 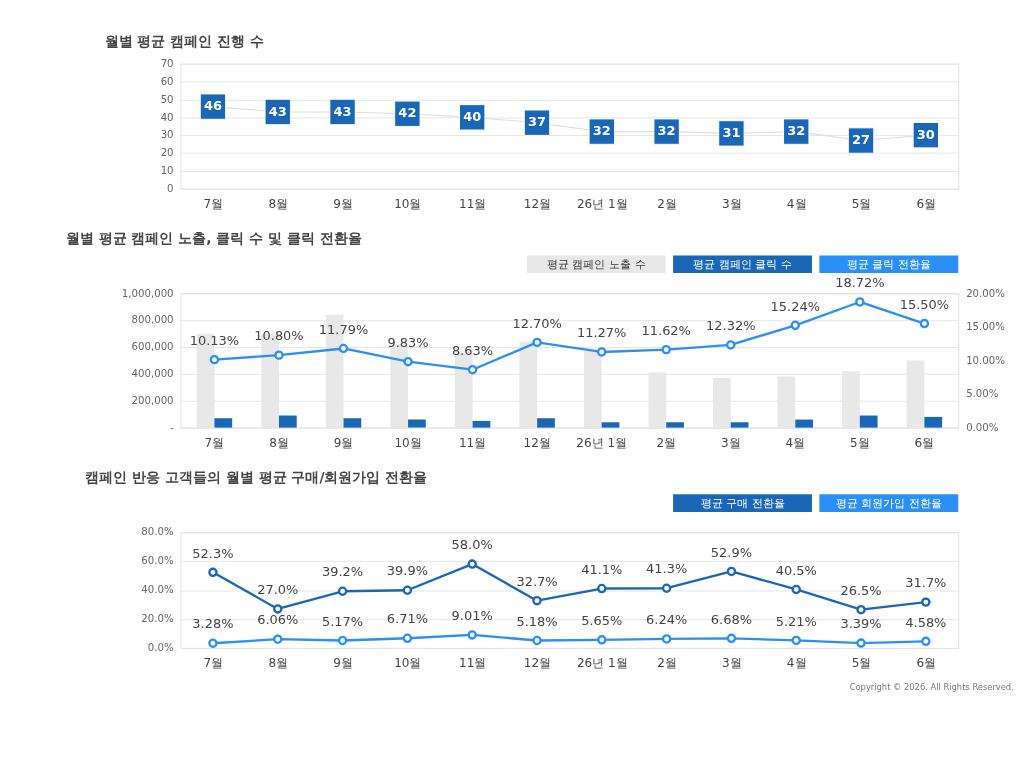 I want to click on y-tick-label: 800,000, so click(x=152, y=320).